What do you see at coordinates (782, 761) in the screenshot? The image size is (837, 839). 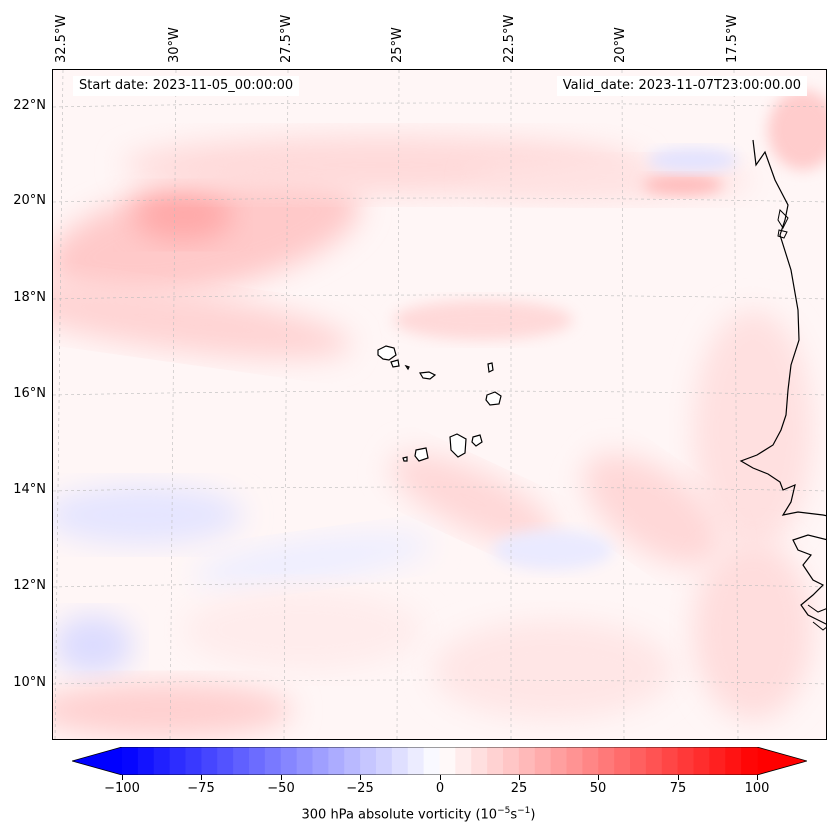 I see `colorbar-max-extension` at bounding box center [782, 761].